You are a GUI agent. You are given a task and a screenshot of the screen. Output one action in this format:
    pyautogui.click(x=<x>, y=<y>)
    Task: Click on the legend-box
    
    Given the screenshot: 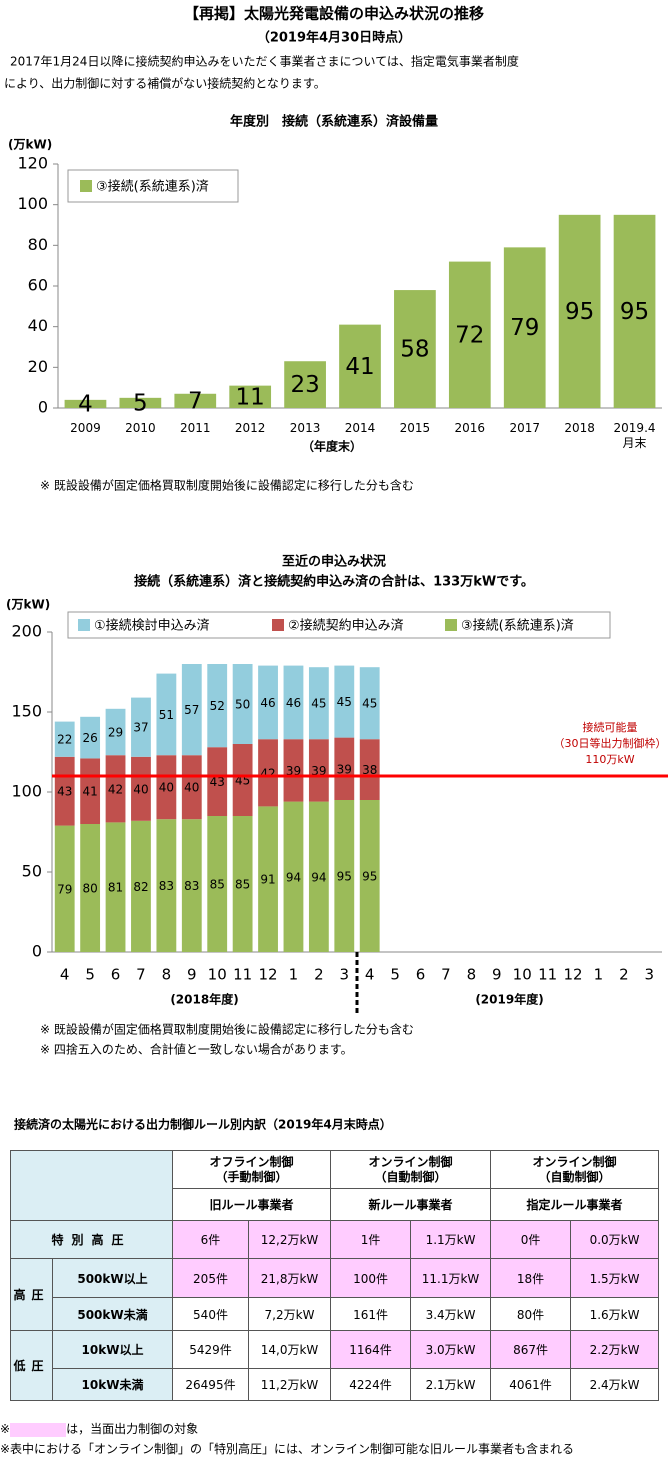 What is the action you would take?
    pyautogui.click(x=339, y=625)
    